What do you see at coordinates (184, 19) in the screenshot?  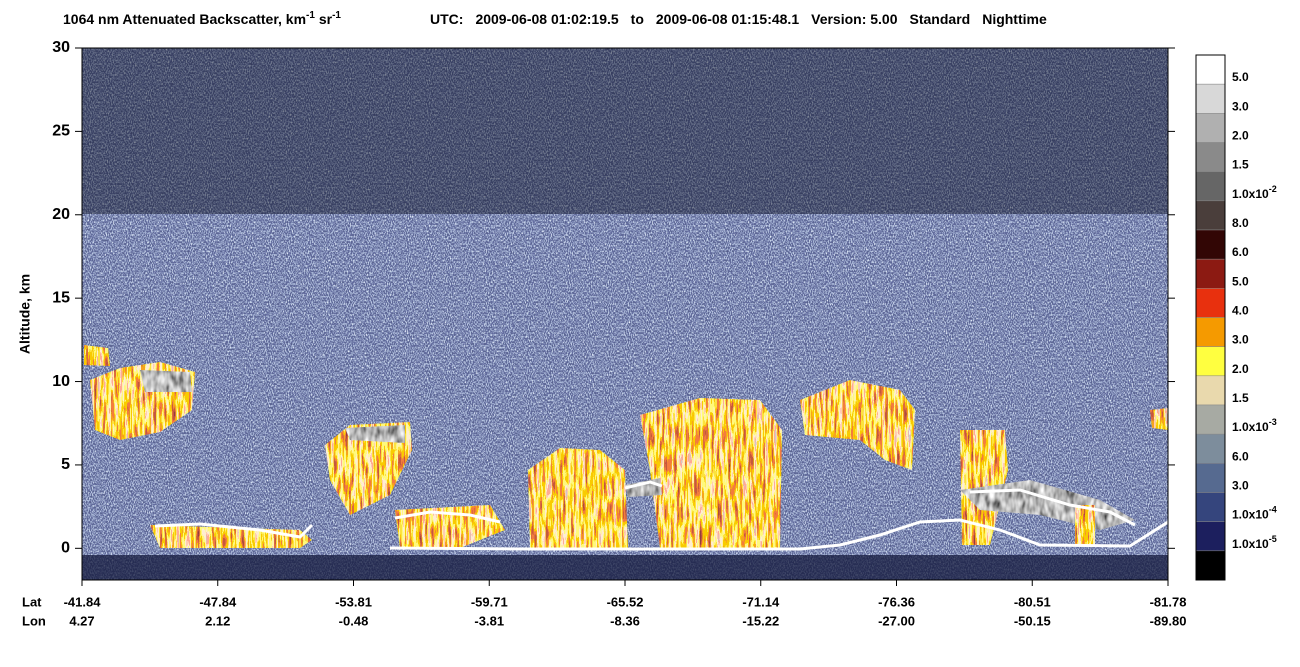 I see `title-text: 1064 nm Attenuated Backscatter, km` at bounding box center [184, 19].